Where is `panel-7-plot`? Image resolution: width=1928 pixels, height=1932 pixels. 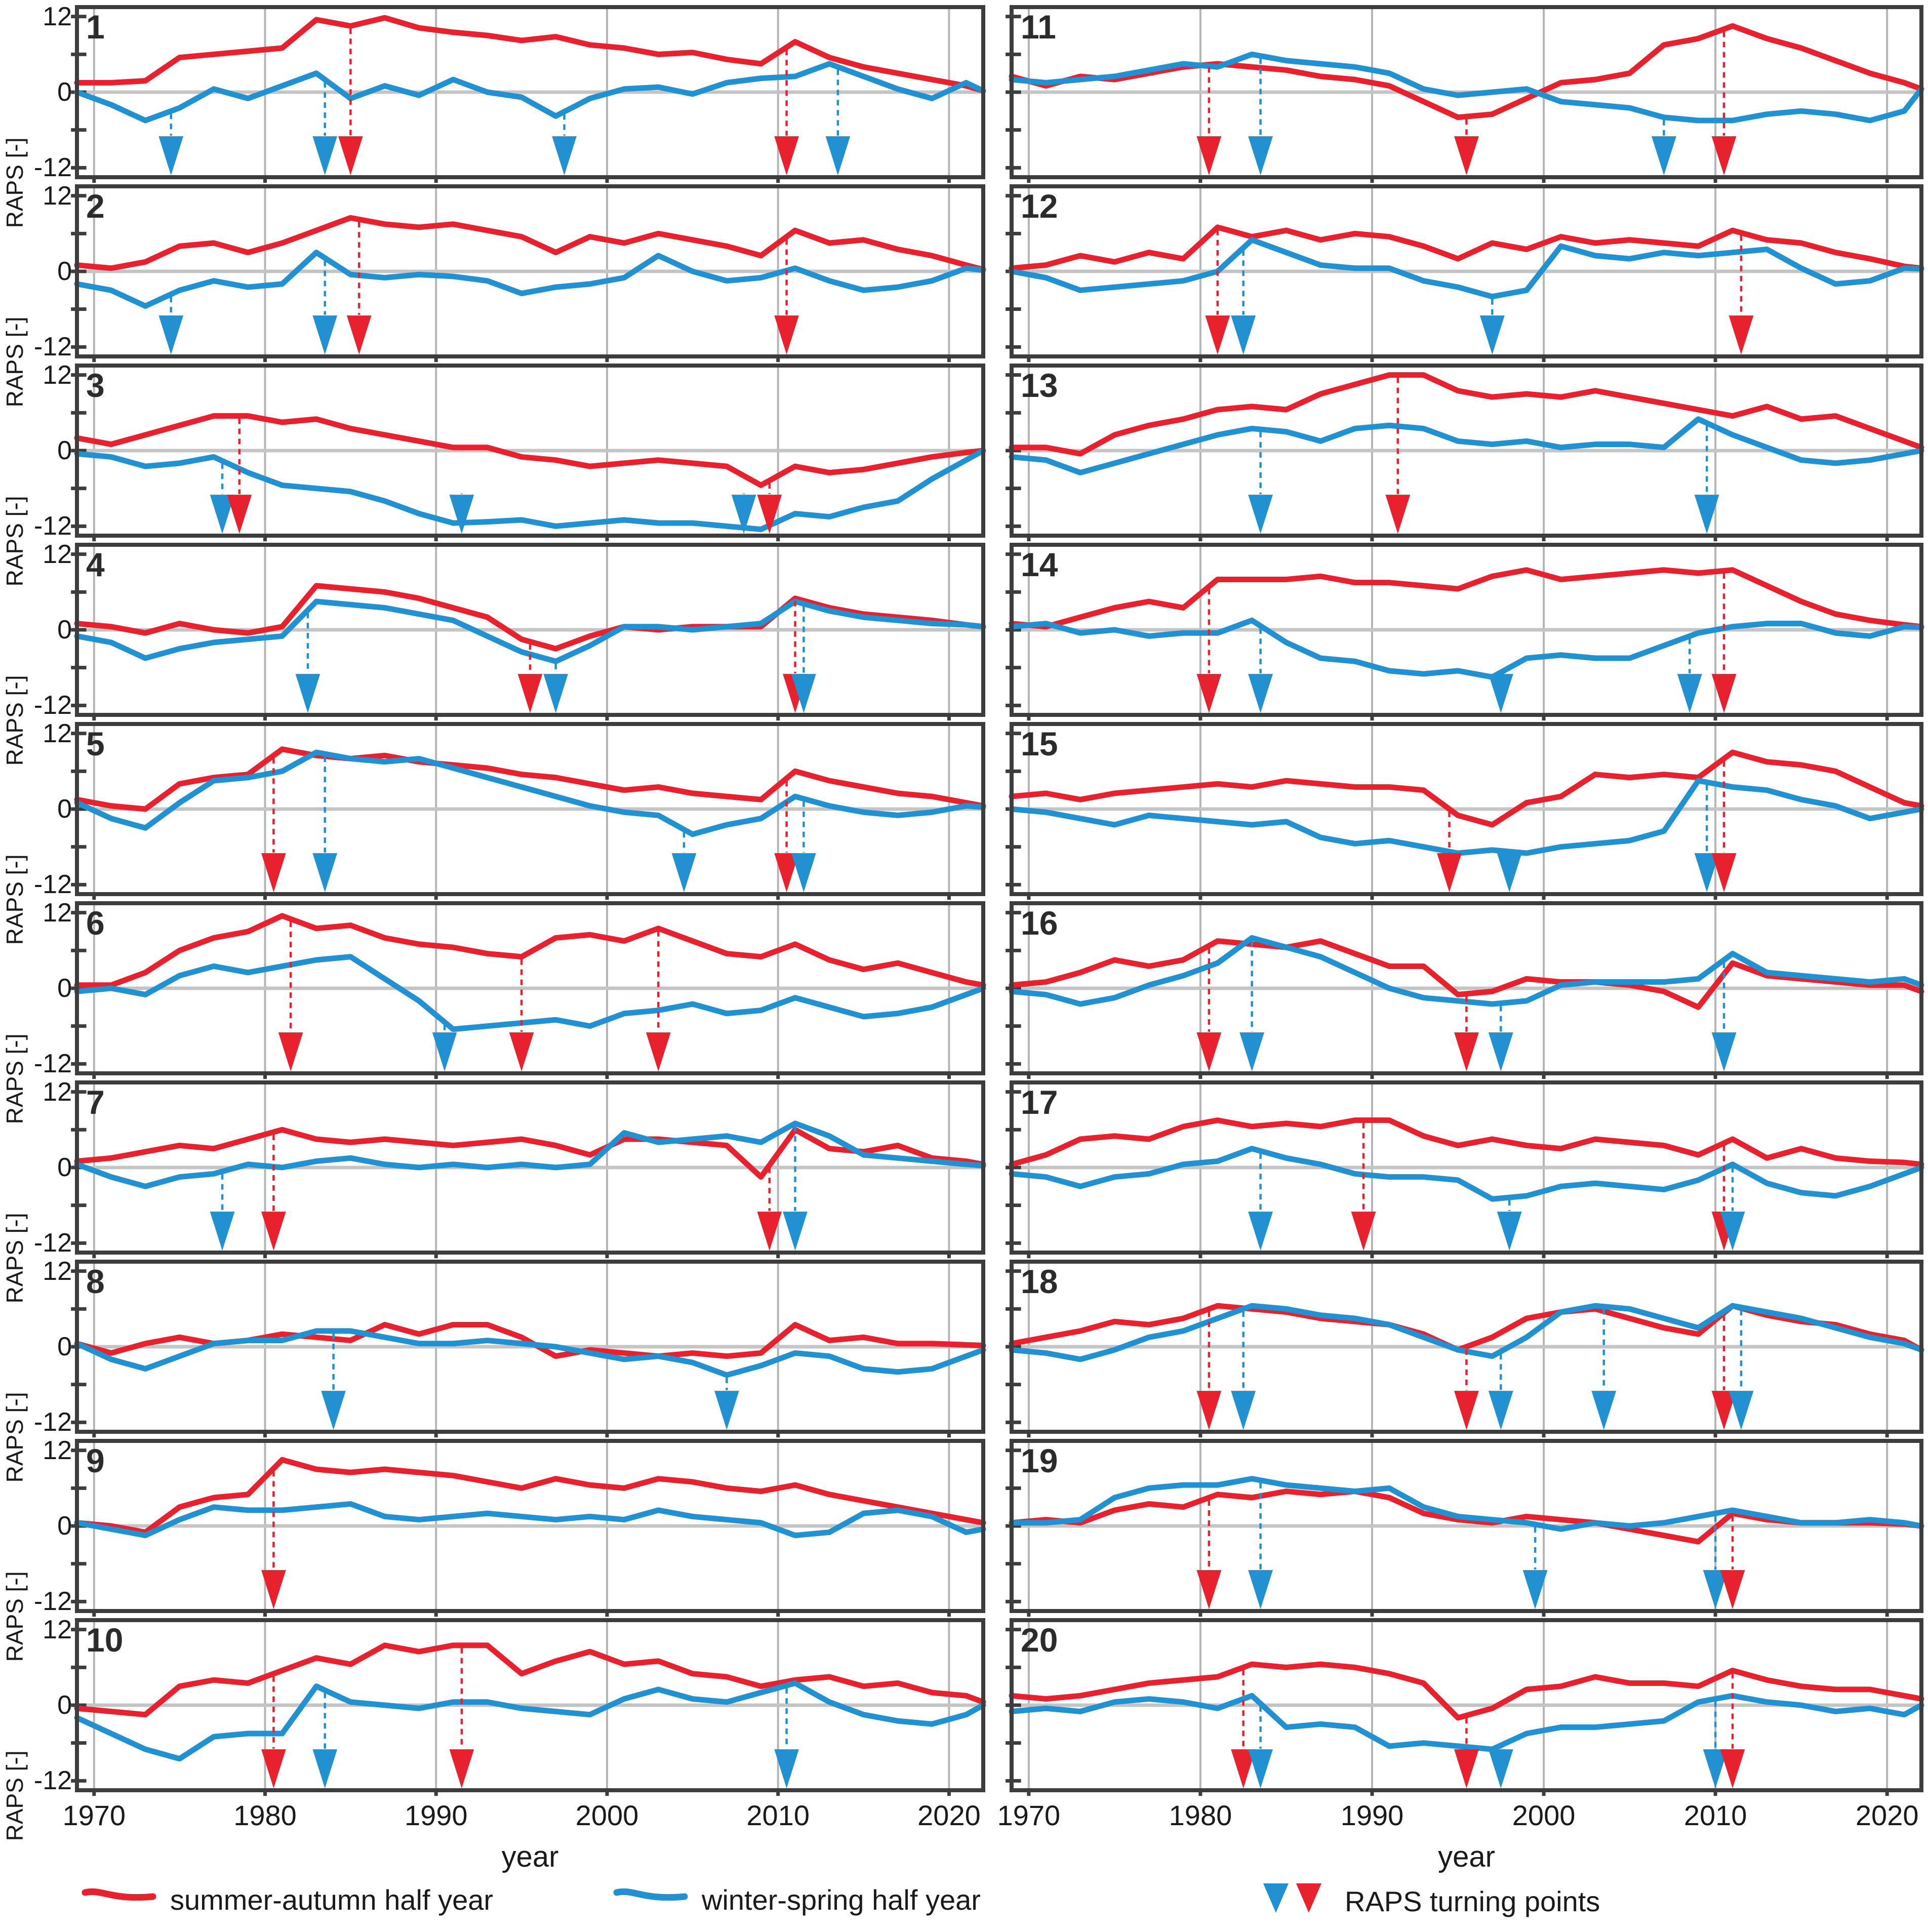
panel-7-plot is located at coordinates (530, 1167).